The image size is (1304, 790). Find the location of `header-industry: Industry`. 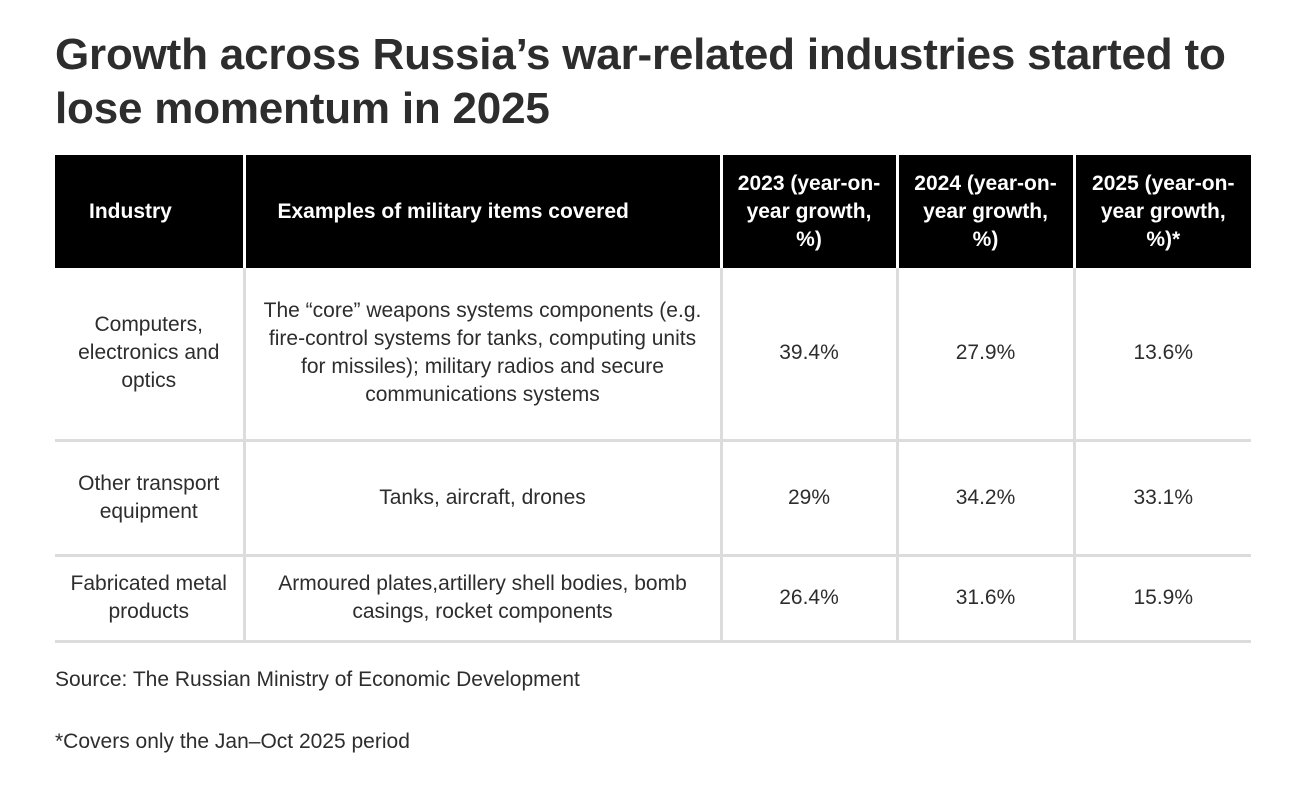

header-industry: Industry is located at coordinates (149, 211).